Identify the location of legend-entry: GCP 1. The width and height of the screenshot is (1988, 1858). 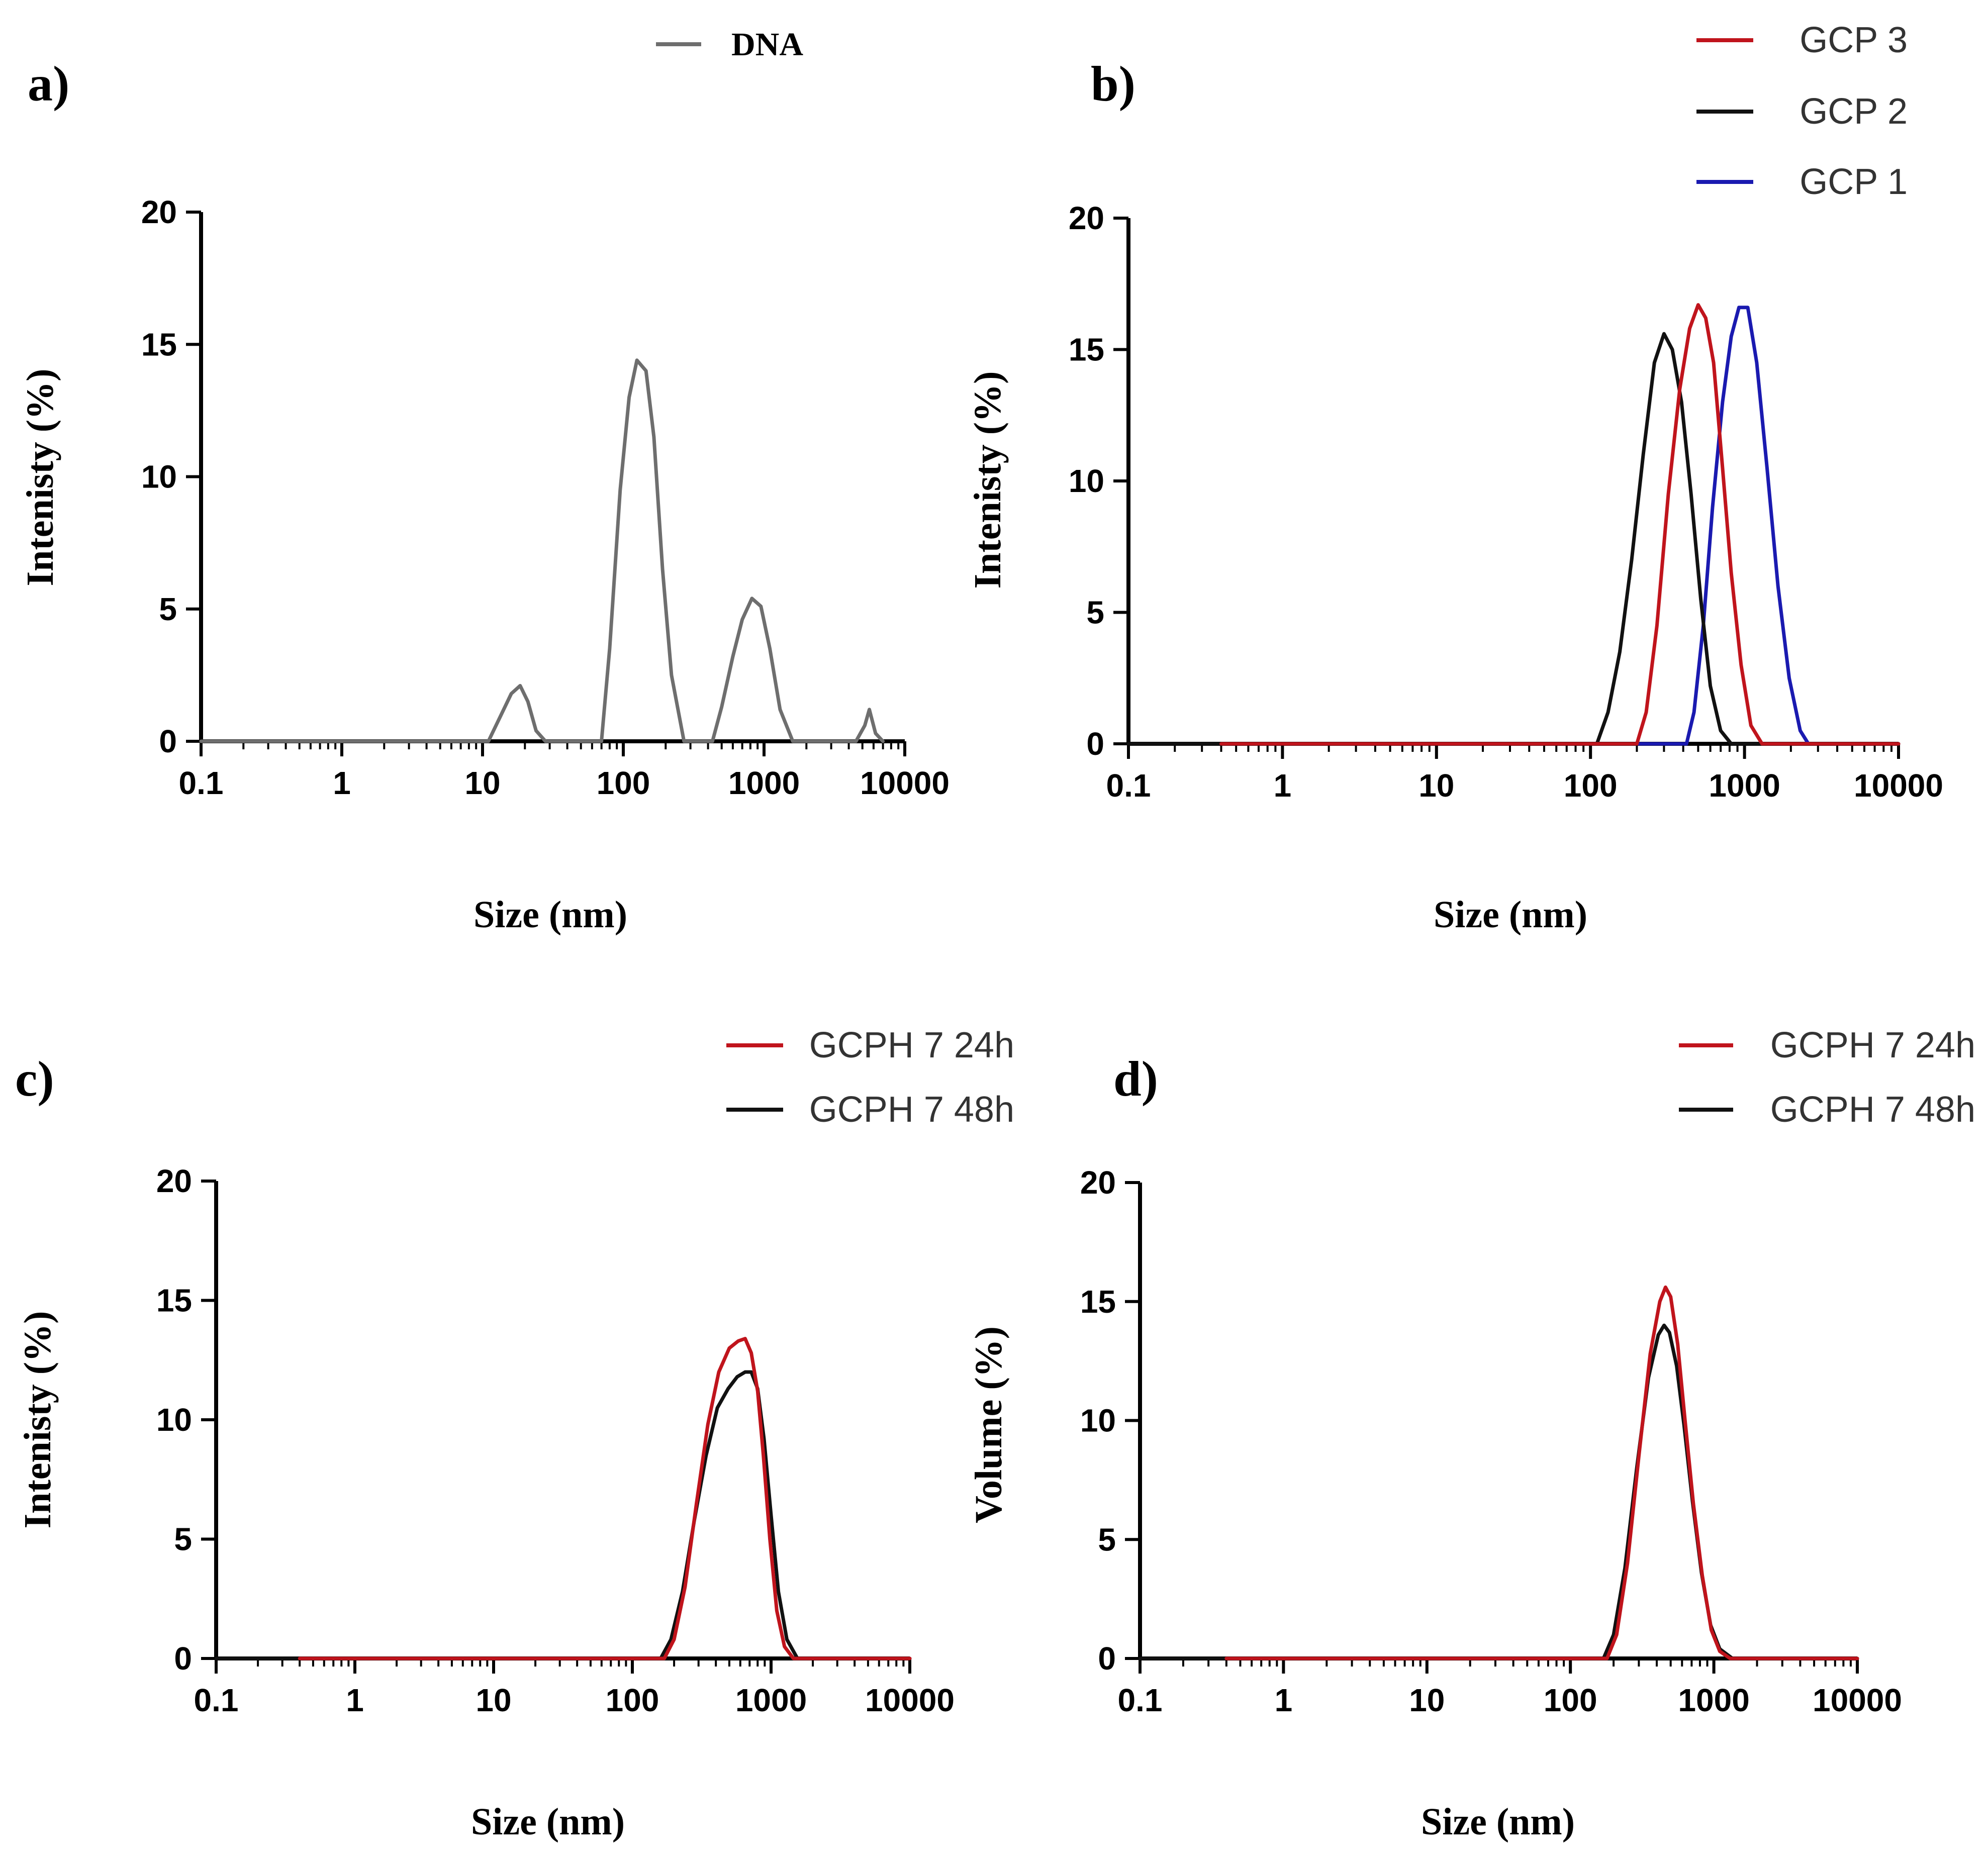
(1854, 182).